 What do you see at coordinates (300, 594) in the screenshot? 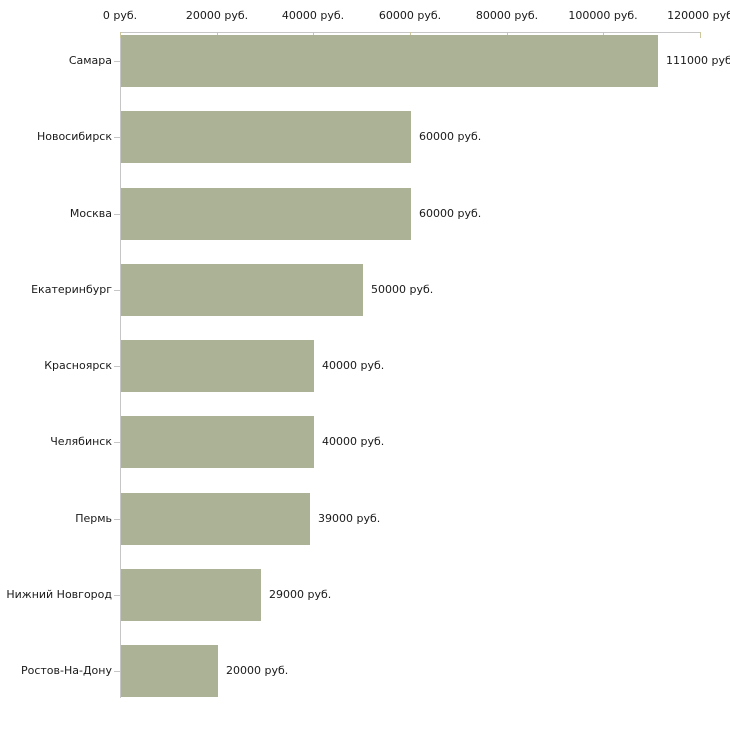
I see `value-label: 29000 руб.` at bounding box center [300, 594].